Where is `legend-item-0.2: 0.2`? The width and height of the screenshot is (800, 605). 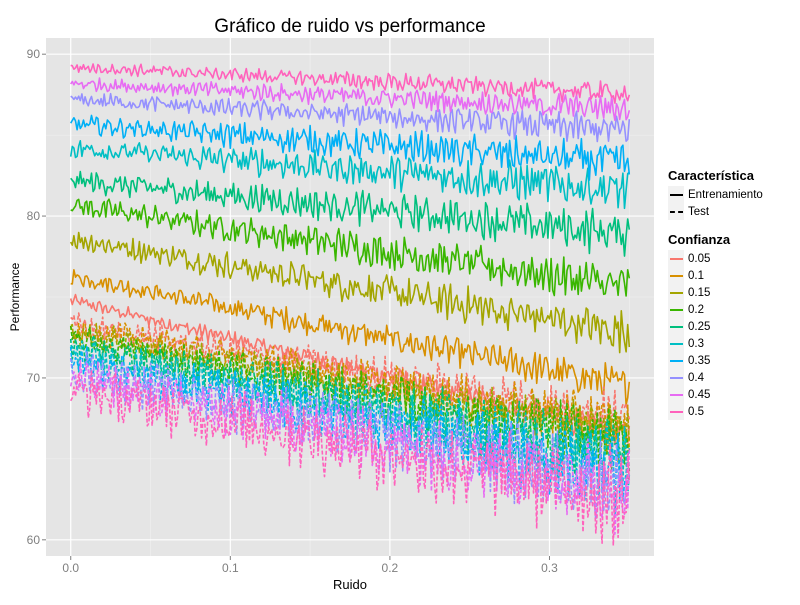 legend-item-0.2: 0.2 is located at coordinates (731, 309).